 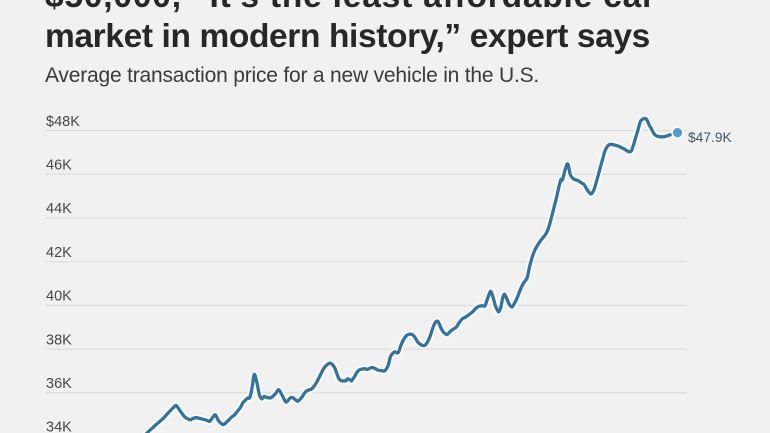 I want to click on svg-text: 40K, so click(x=59, y=297).